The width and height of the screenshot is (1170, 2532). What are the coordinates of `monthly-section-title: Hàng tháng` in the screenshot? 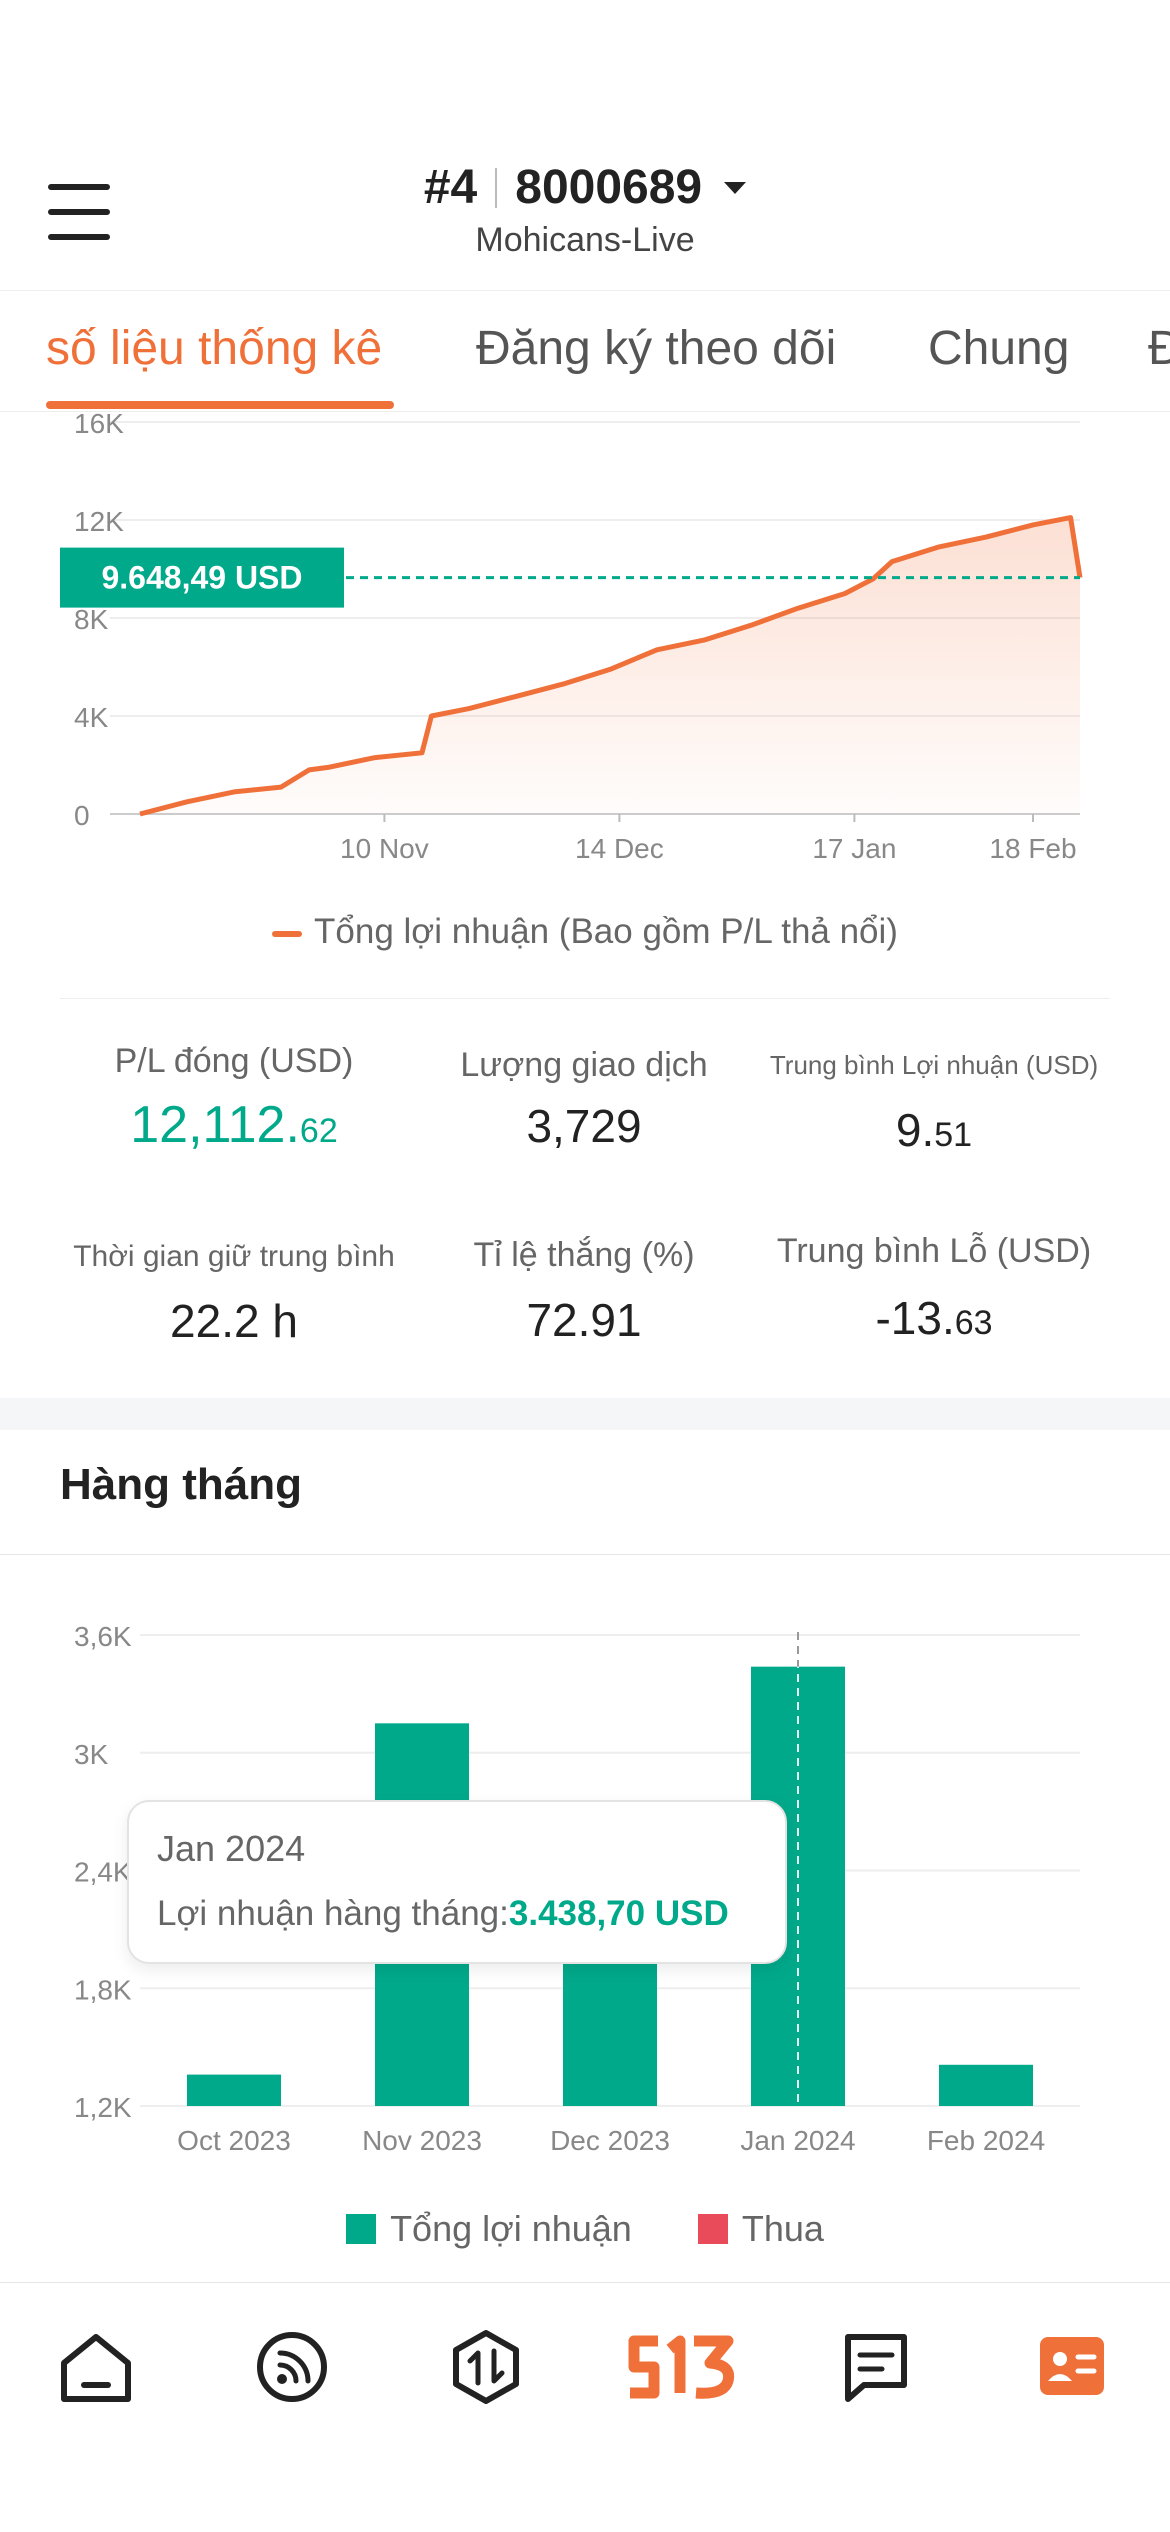 It's located at (181, 1484).